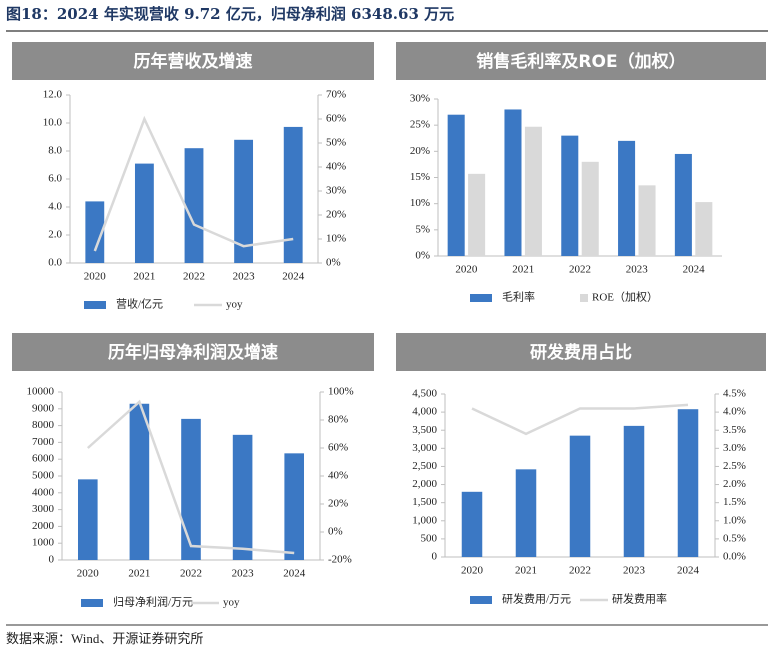  What do you see at coordinates (338, 420) in the screenshot?
I see `y2-tick-label: 80%` at bounding box center [338, 420].